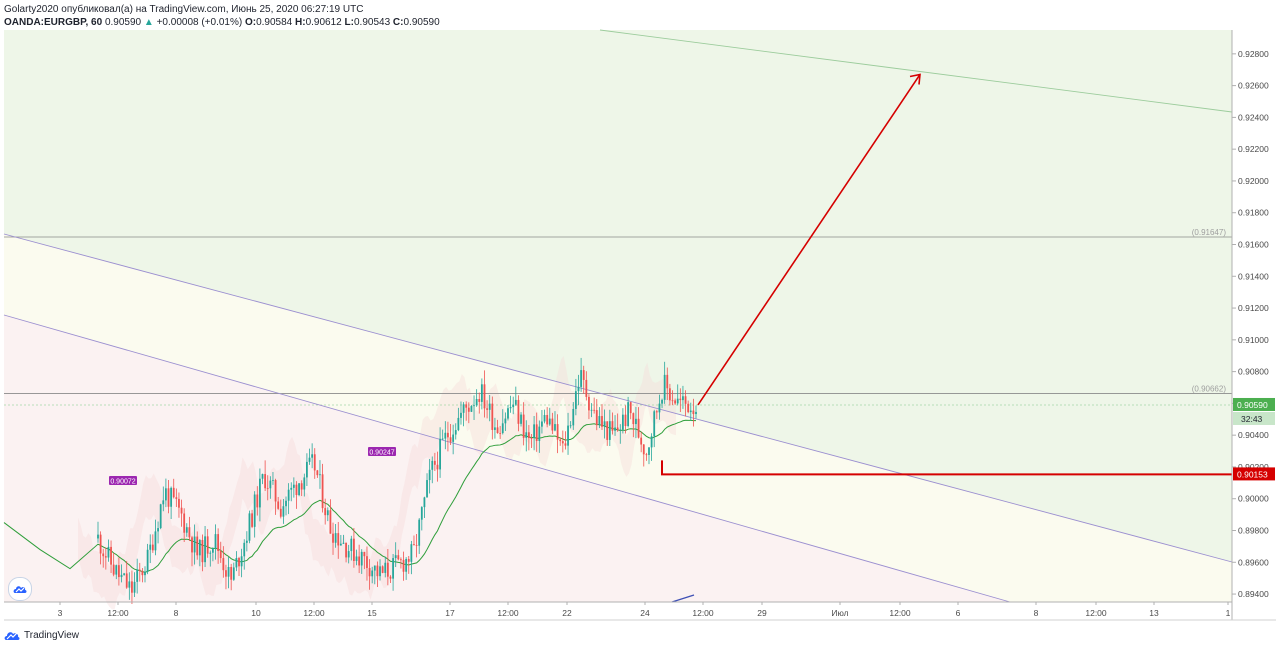 This screenshot has width=1280, height=648. Describe the element at coordinates (53, 22) in the screenshot. I see `symbol-label: OANDA:EURGBP, 60` at that location.